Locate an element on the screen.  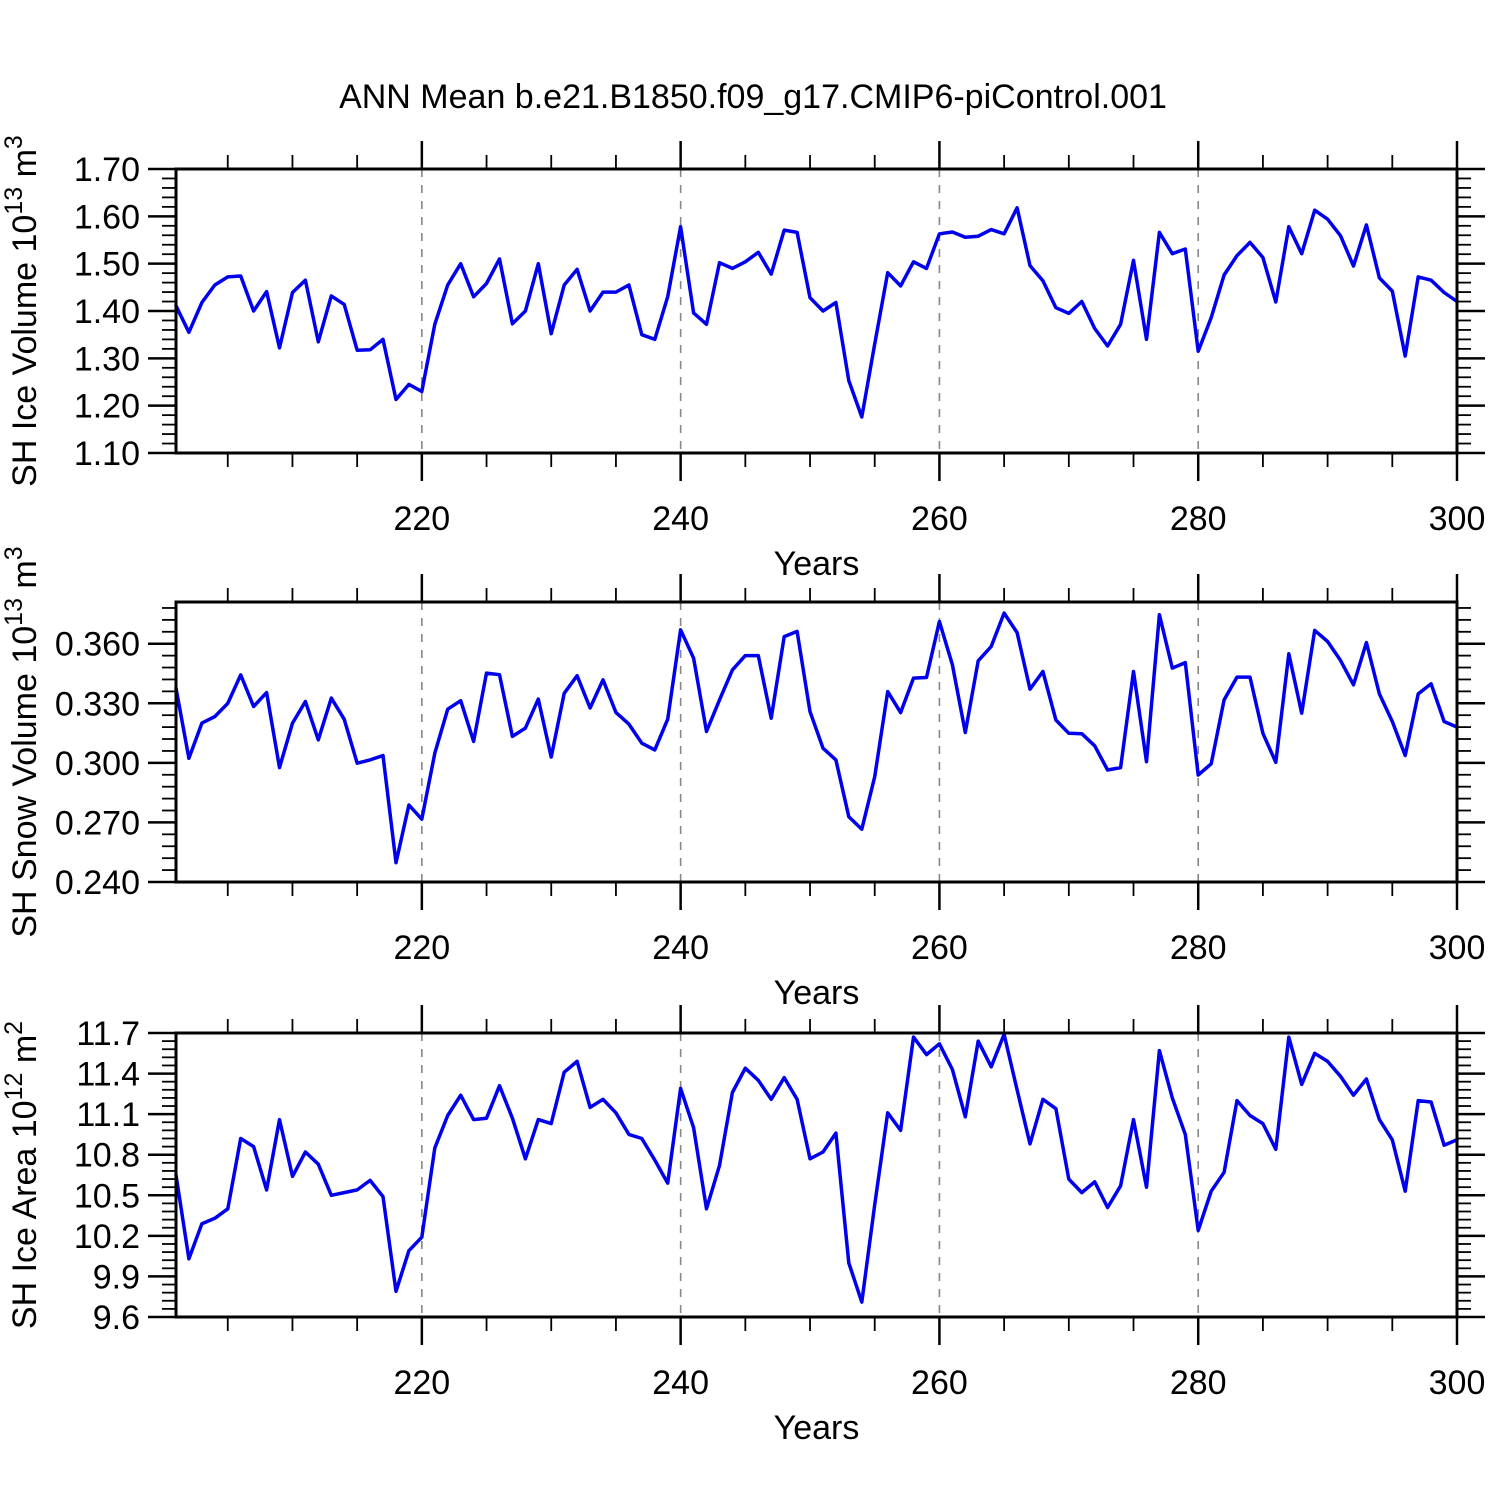
y-tick-label: 11.4 is located at coordinates (108, 1075).